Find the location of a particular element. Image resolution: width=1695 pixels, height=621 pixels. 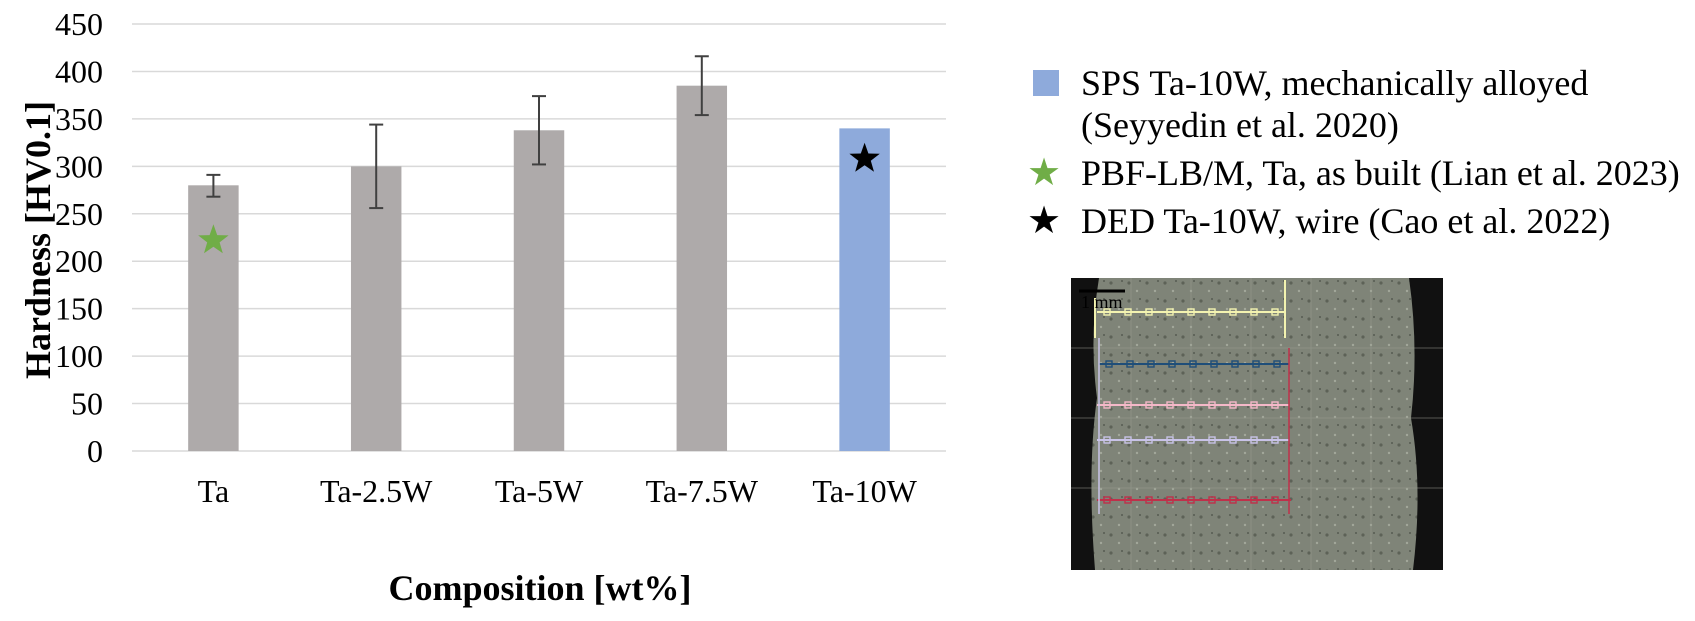

y-axis-label: Hardness [HV0.1] is located at coordinates (38, 240).